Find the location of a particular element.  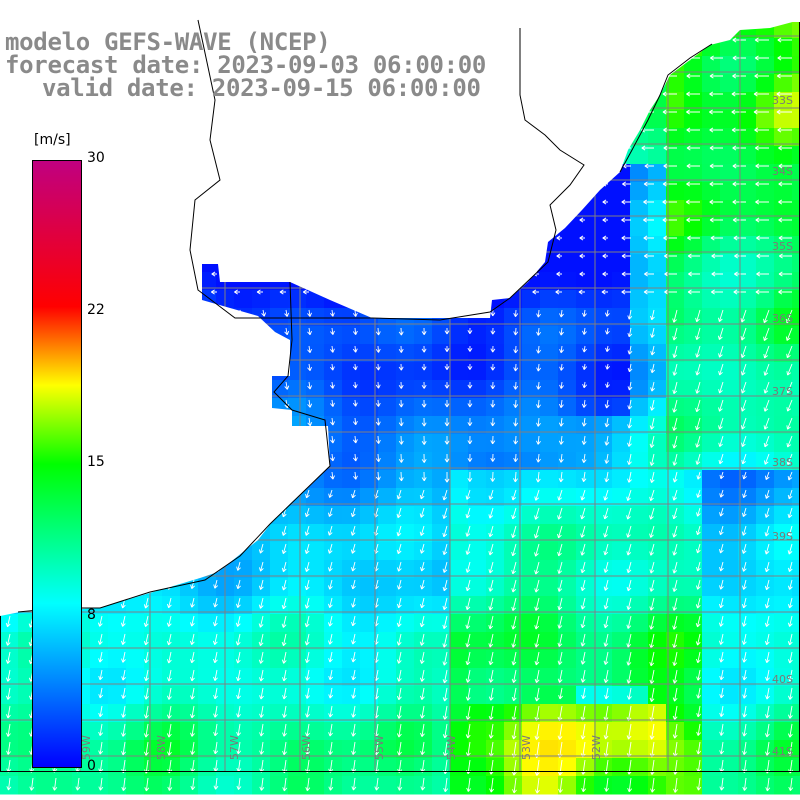

lon-label: 52W is located at coordinates (596, 747).